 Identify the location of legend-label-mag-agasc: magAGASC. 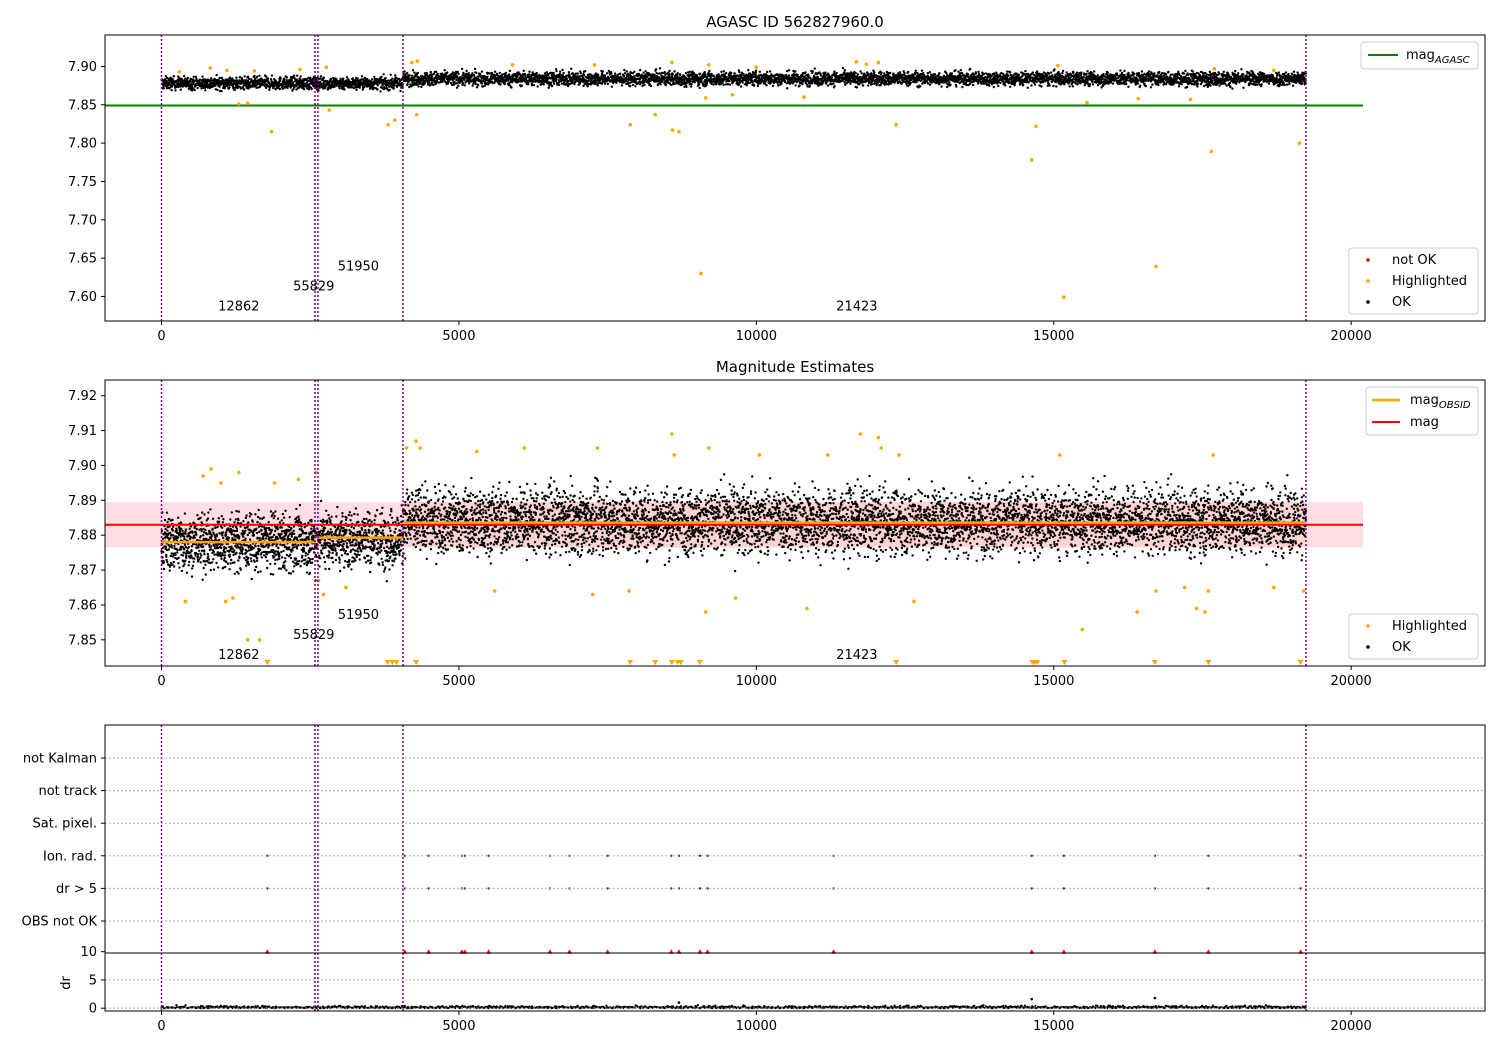
(1438, 57).